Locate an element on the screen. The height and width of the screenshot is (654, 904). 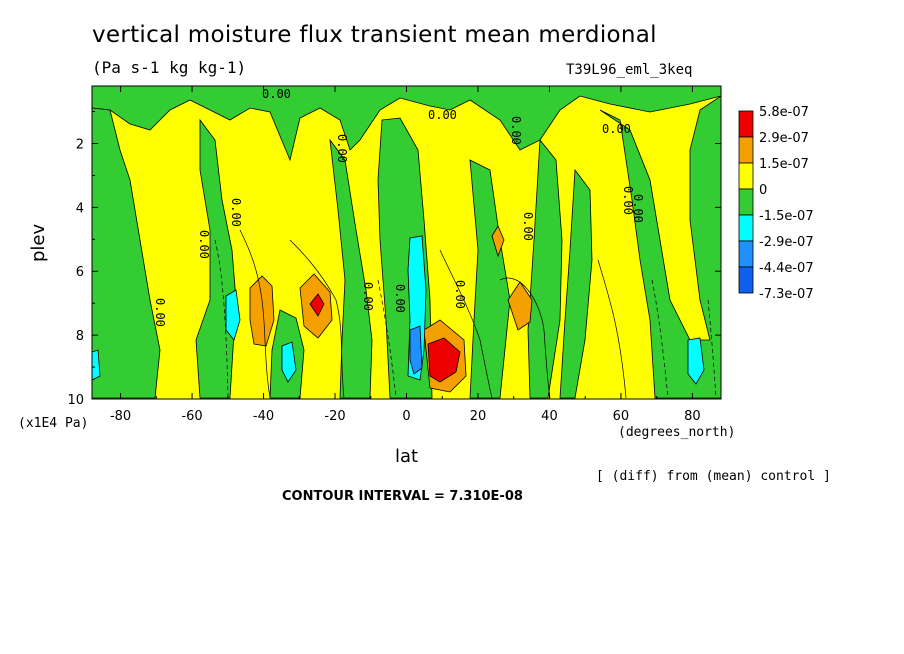
cyan-left is located at coordinates (233, 315).